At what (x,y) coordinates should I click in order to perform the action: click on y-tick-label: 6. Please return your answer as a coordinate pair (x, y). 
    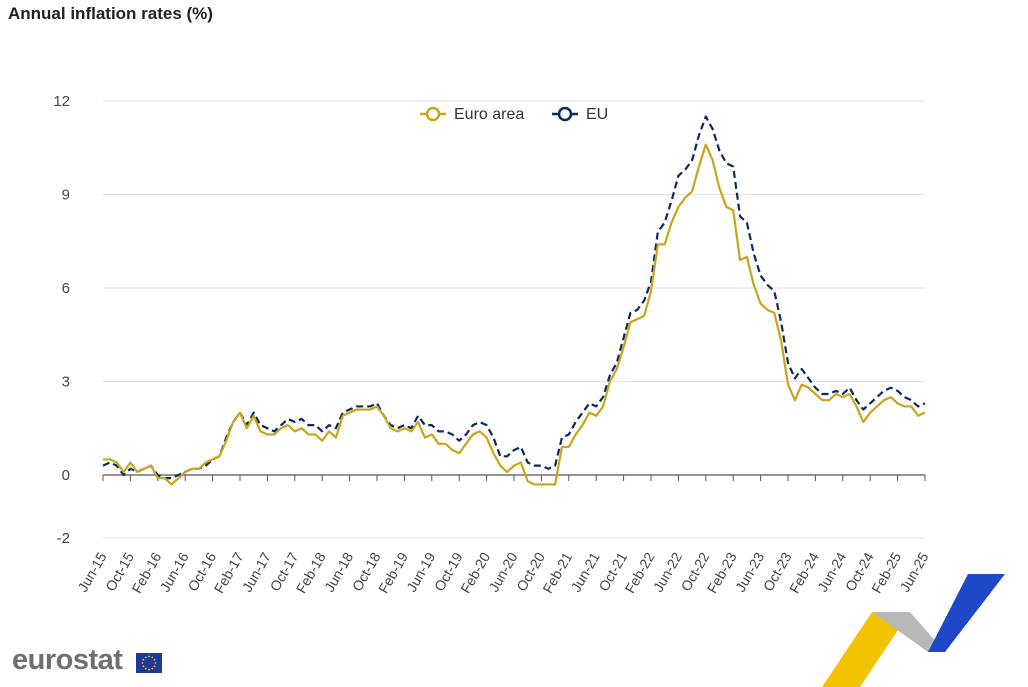
    Looking at the image, I should click on (66, 288).